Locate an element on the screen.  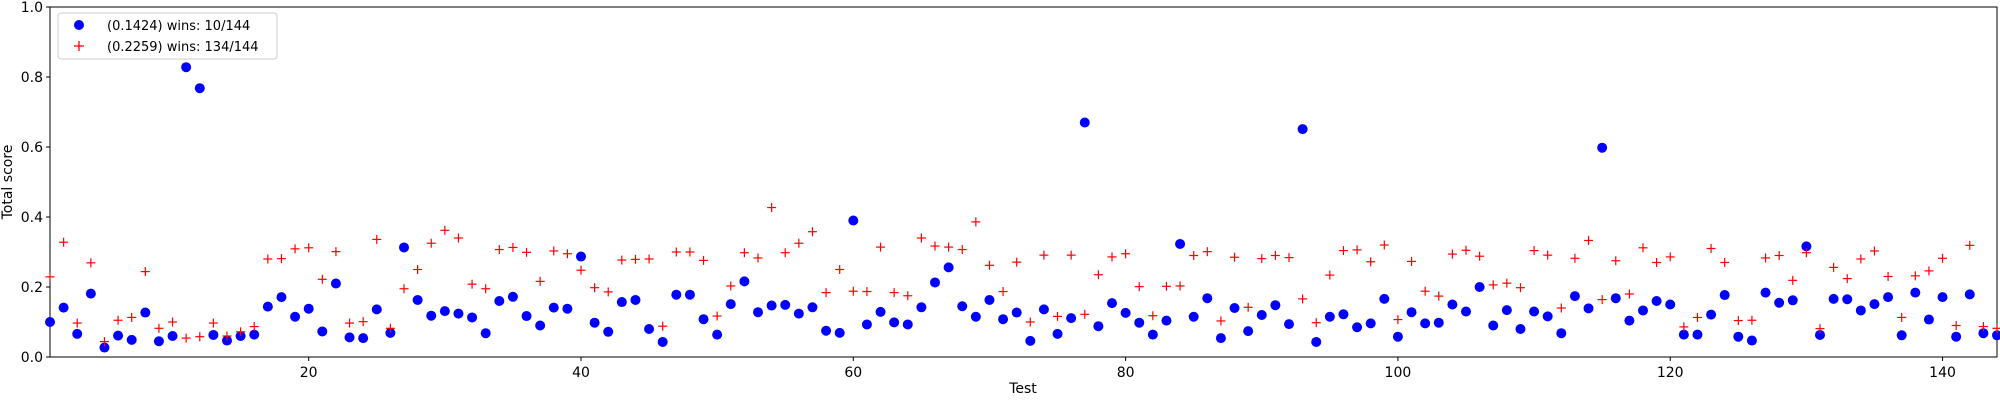
x-axis-title: Test is located at coordinates (1022, 389).